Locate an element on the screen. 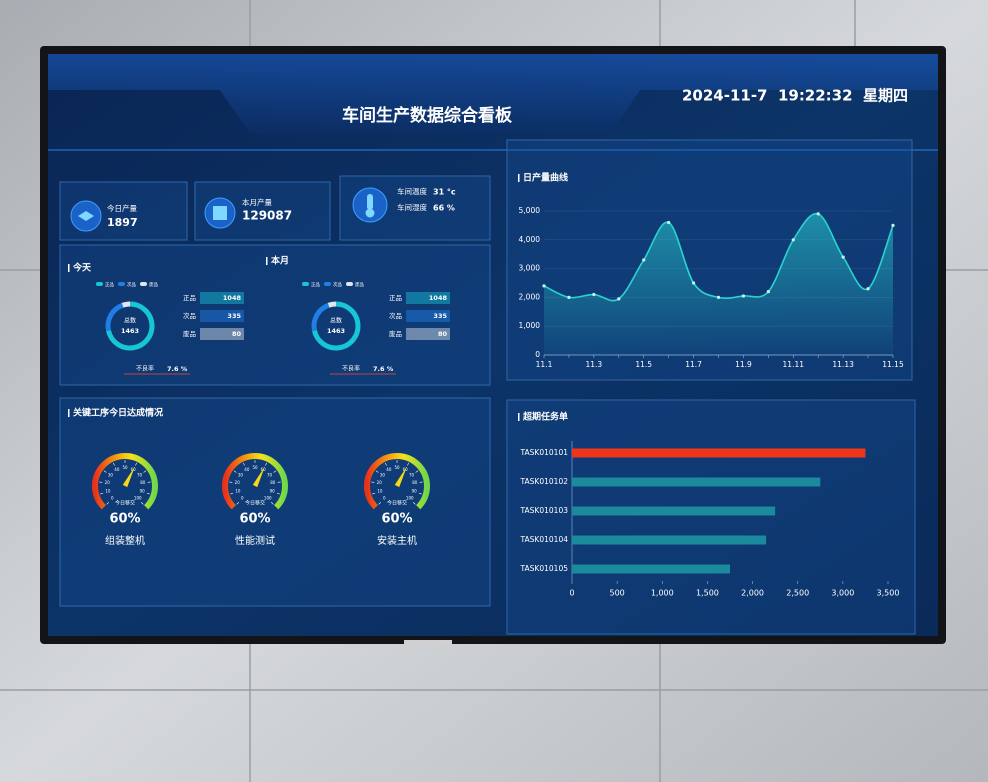 The width and height of the screenshot is (988, 782). x-tick-label: 1,500 is located at coordinates (707, 593).